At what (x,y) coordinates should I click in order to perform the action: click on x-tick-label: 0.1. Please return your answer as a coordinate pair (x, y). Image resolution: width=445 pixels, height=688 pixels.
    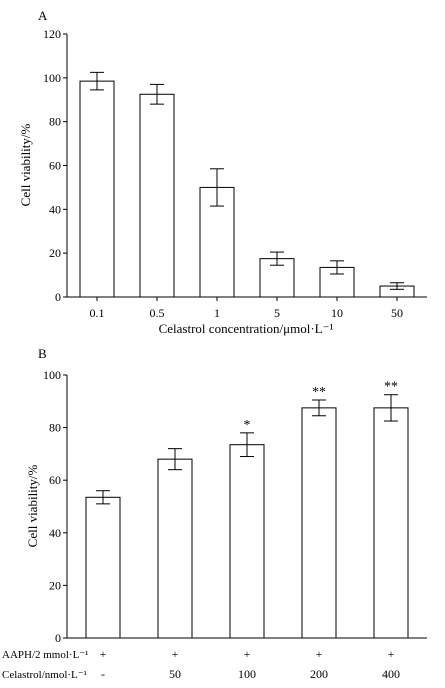
    Looking at the image, I should click on (97, 313).